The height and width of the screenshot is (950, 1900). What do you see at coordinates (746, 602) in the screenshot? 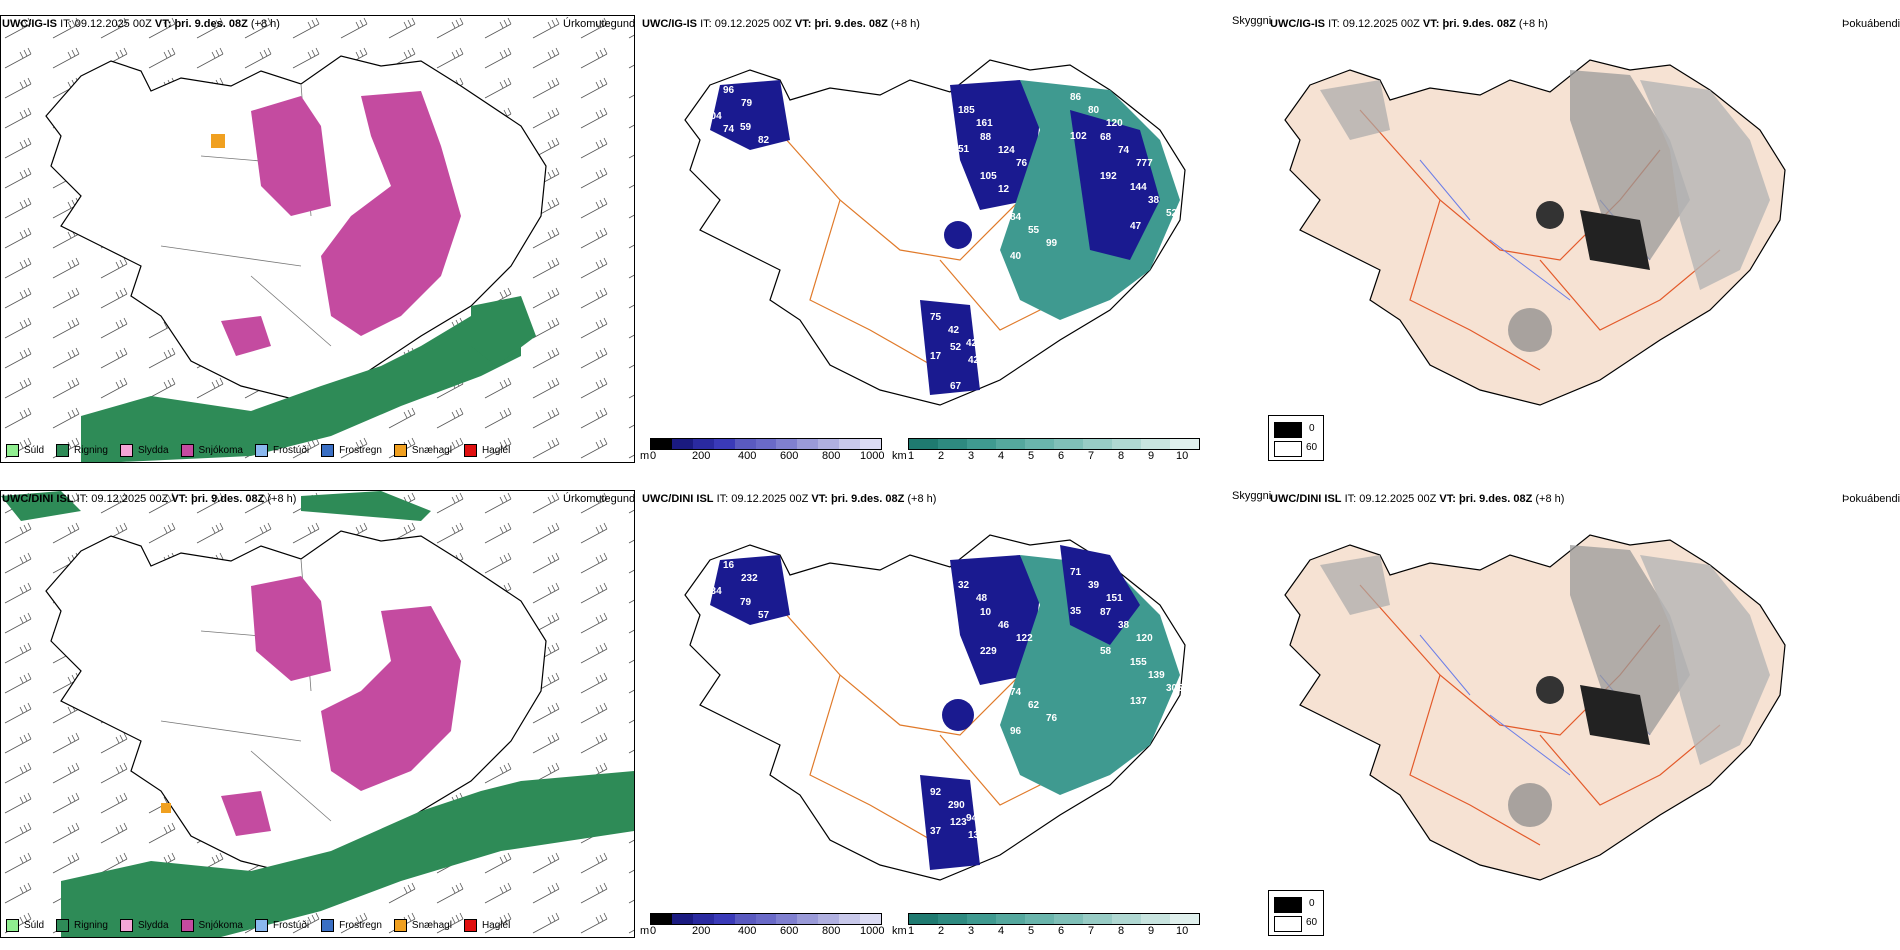
I see `cloud-base-label: 79` at bounding box center [746, 602].